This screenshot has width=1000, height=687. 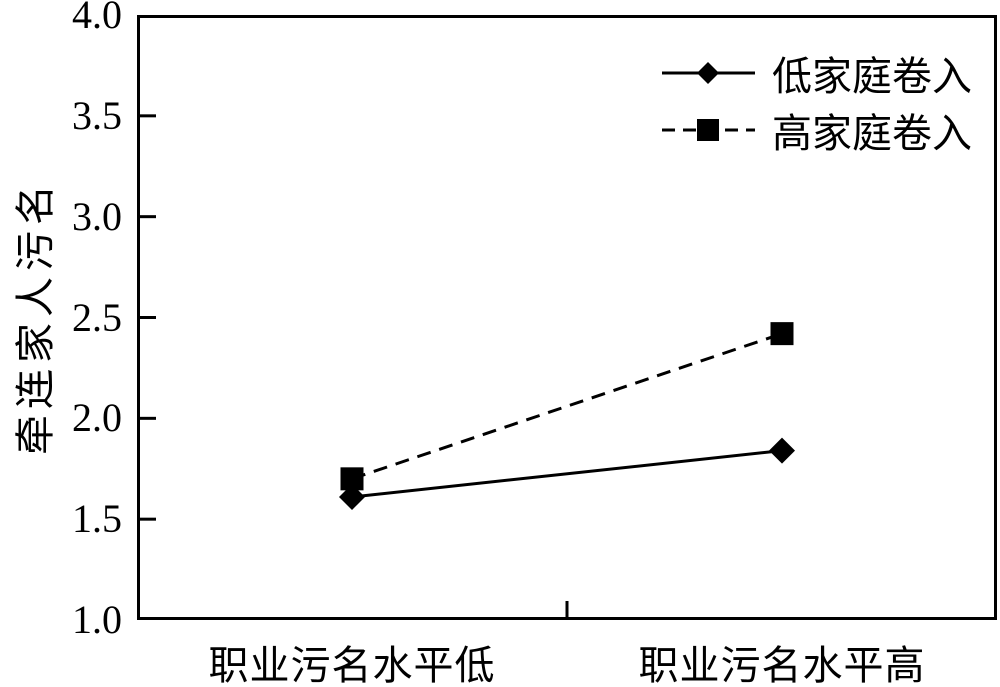 I want to click on x-category-label: 职业污名水平高, so click(x=782, y=665).